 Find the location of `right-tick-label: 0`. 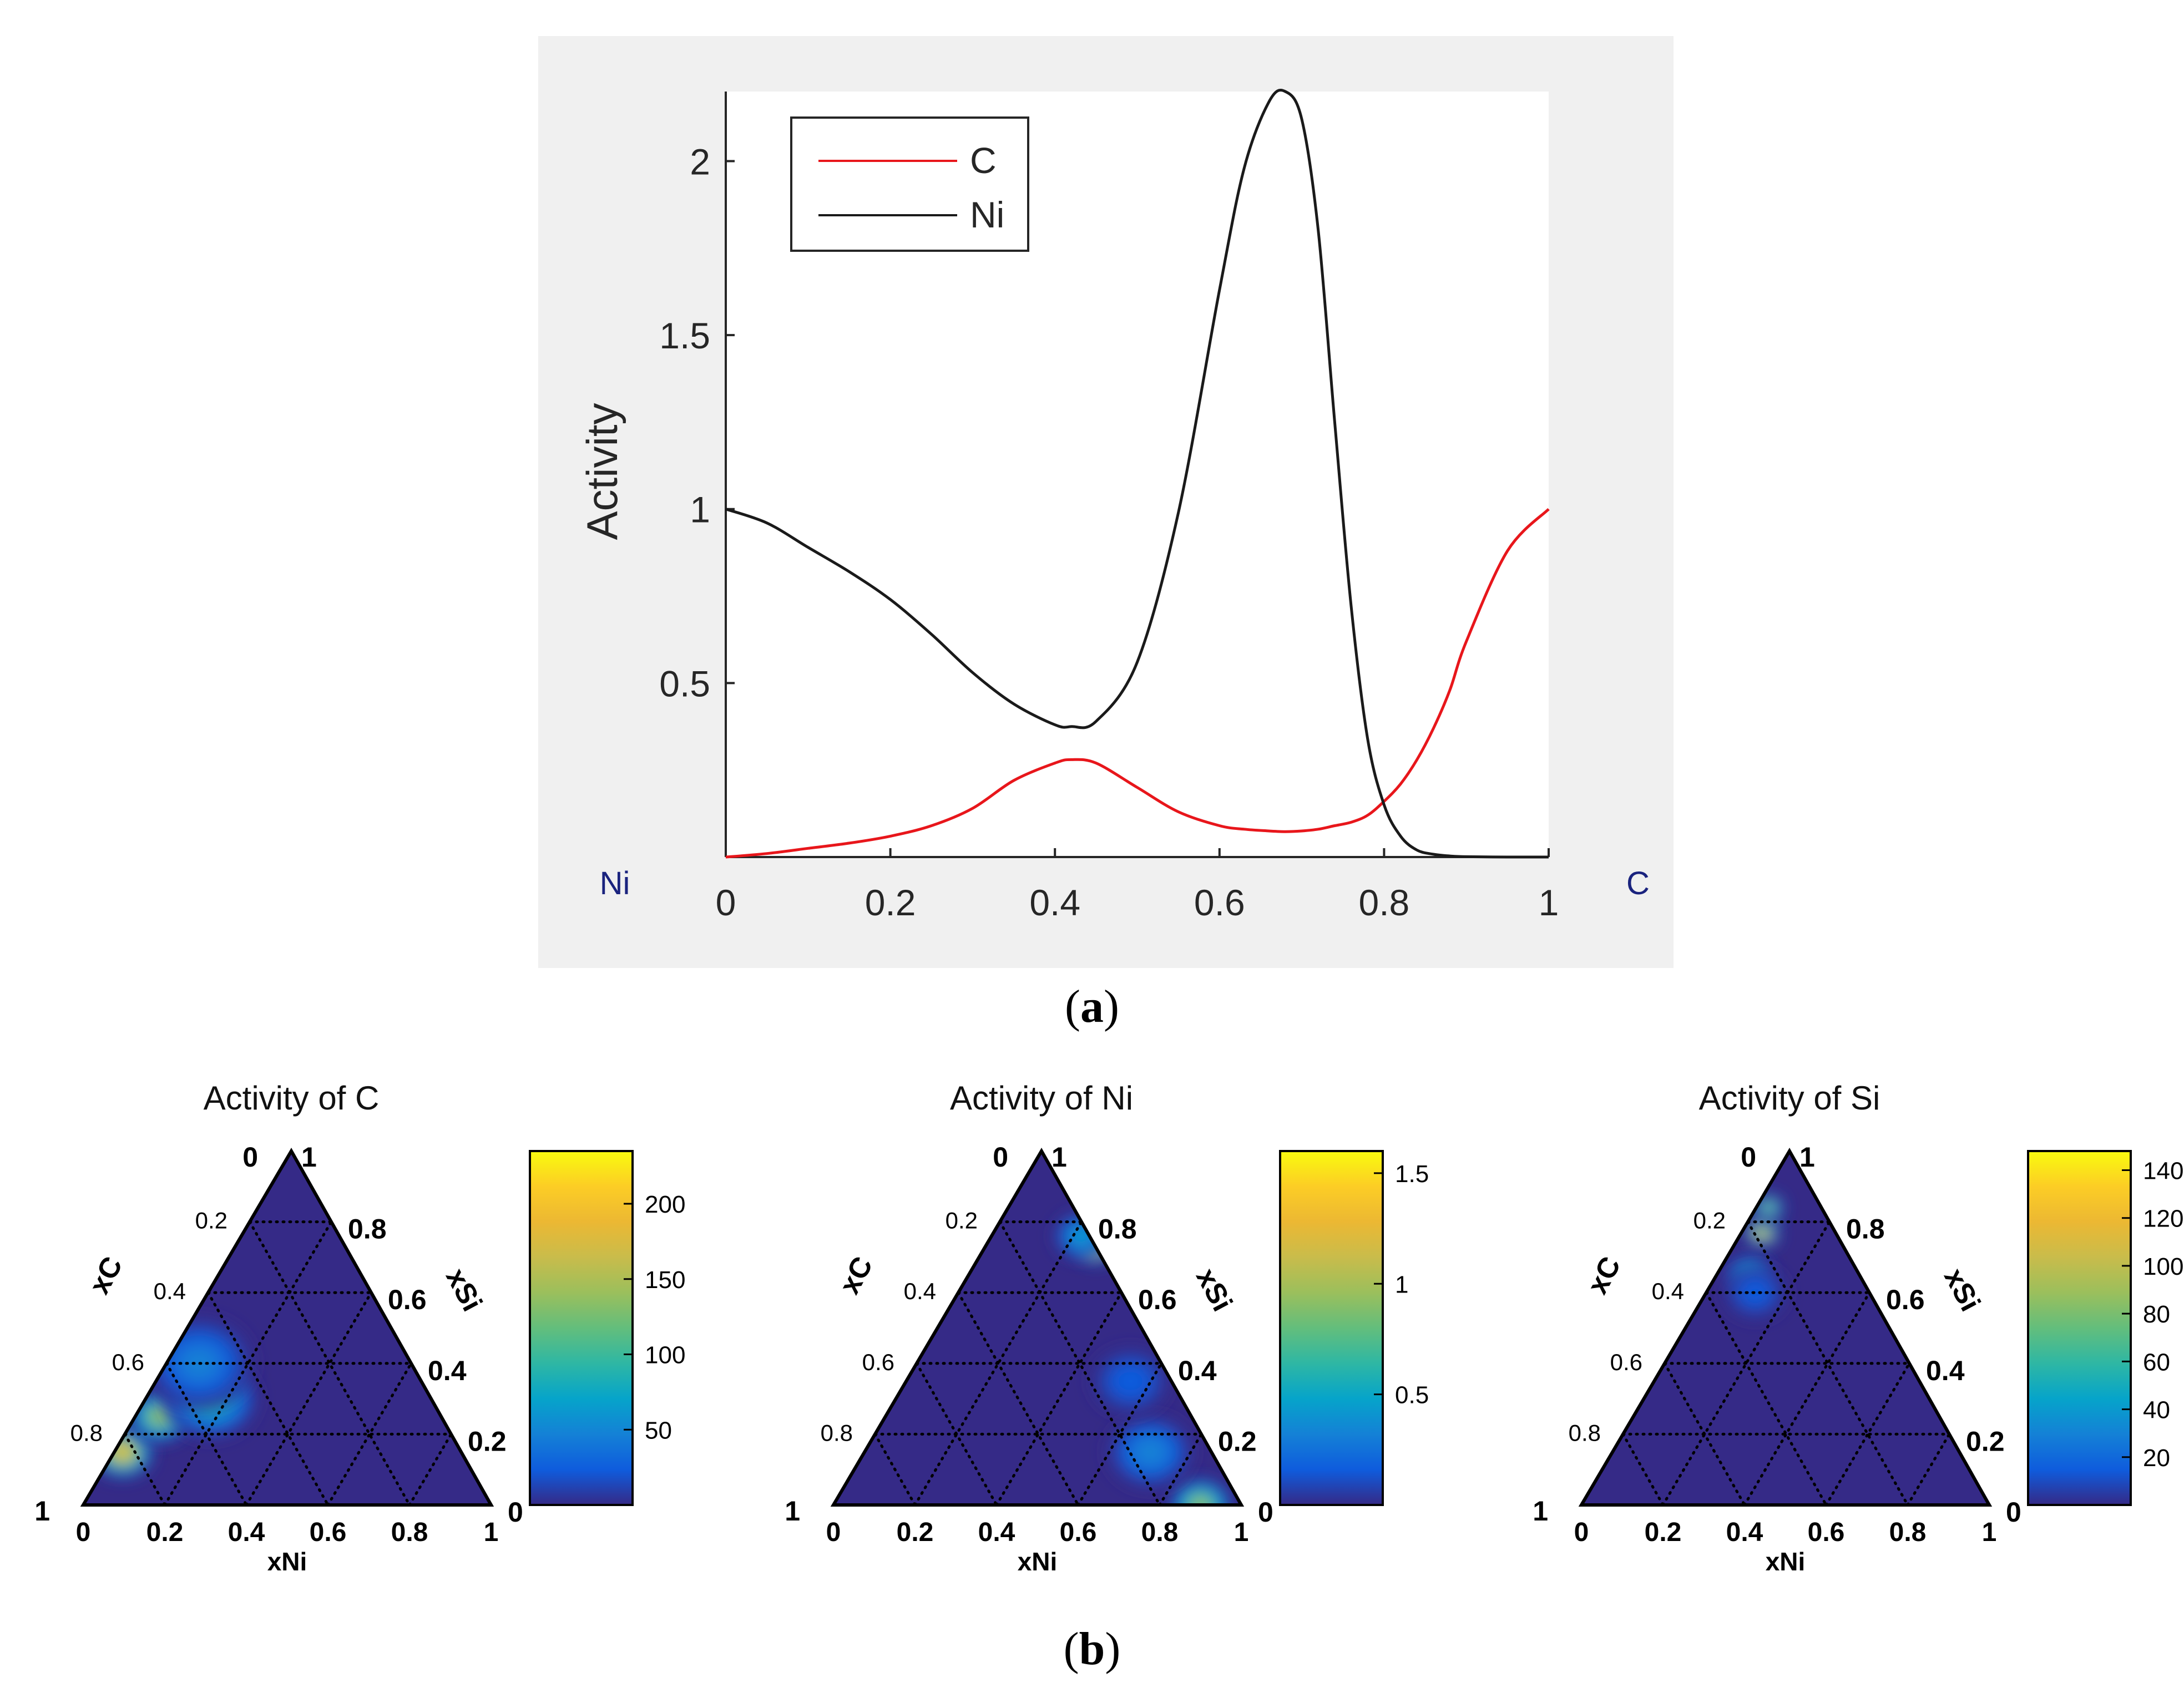

right-tick-label: 0 is located at coordinates (1266, 1512).